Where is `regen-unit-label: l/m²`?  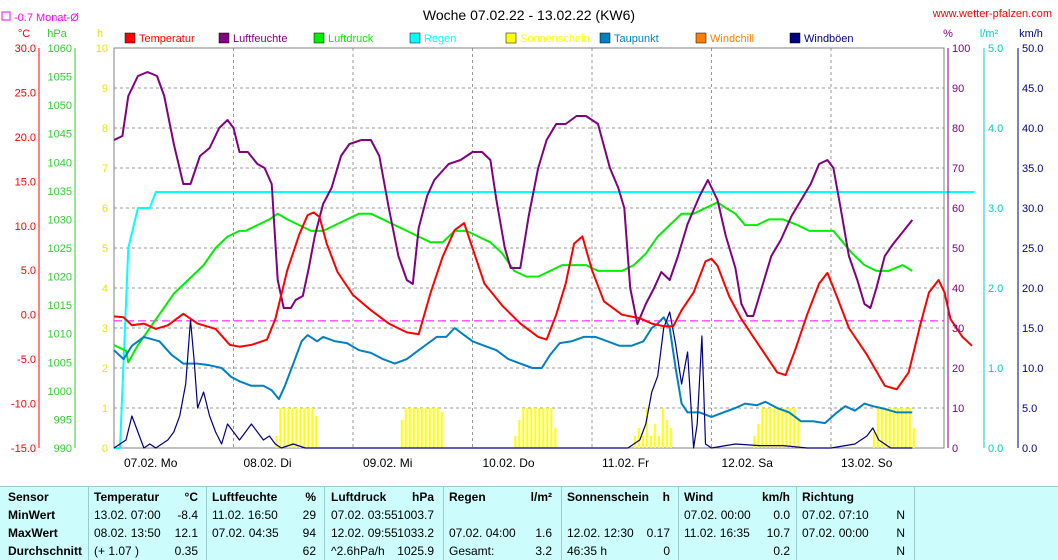 regen-unit-label: l/m² is located at coordinates (989, 34).